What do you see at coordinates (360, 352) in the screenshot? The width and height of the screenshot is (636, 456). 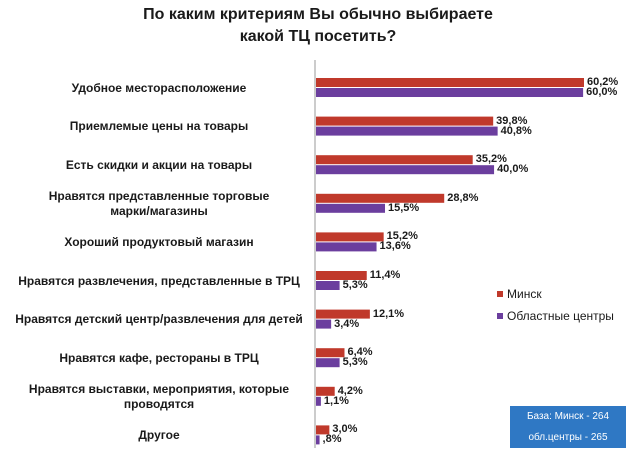 I see `value-label-minsk: 6,4%` at bounding box center [360, 352].